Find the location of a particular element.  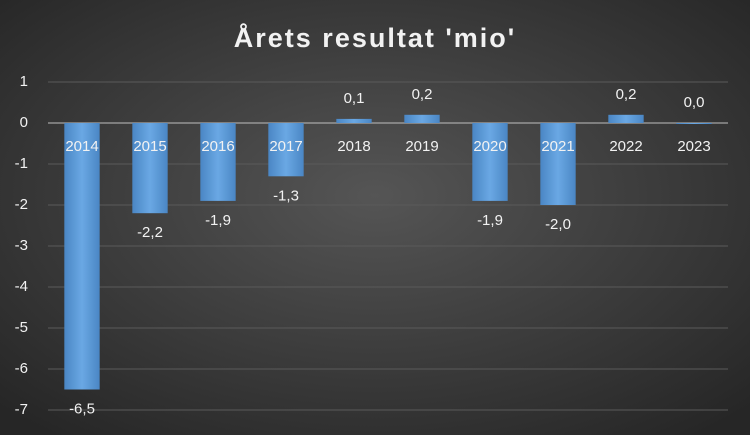

y-tick-label: 0 is located at coordinates (24, 122).